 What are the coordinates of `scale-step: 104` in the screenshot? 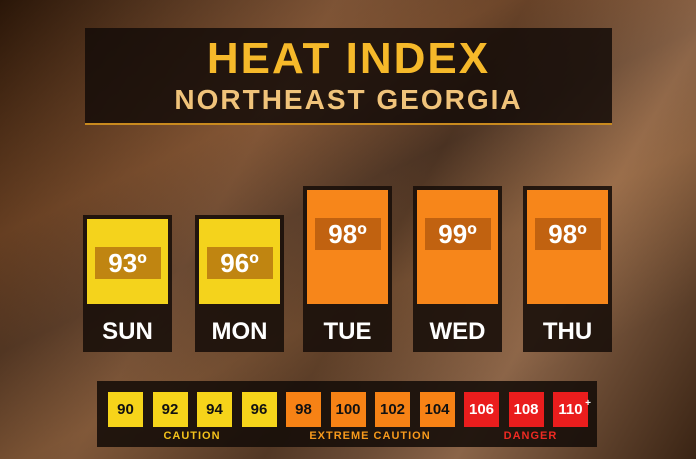 It's located at (437, 409).